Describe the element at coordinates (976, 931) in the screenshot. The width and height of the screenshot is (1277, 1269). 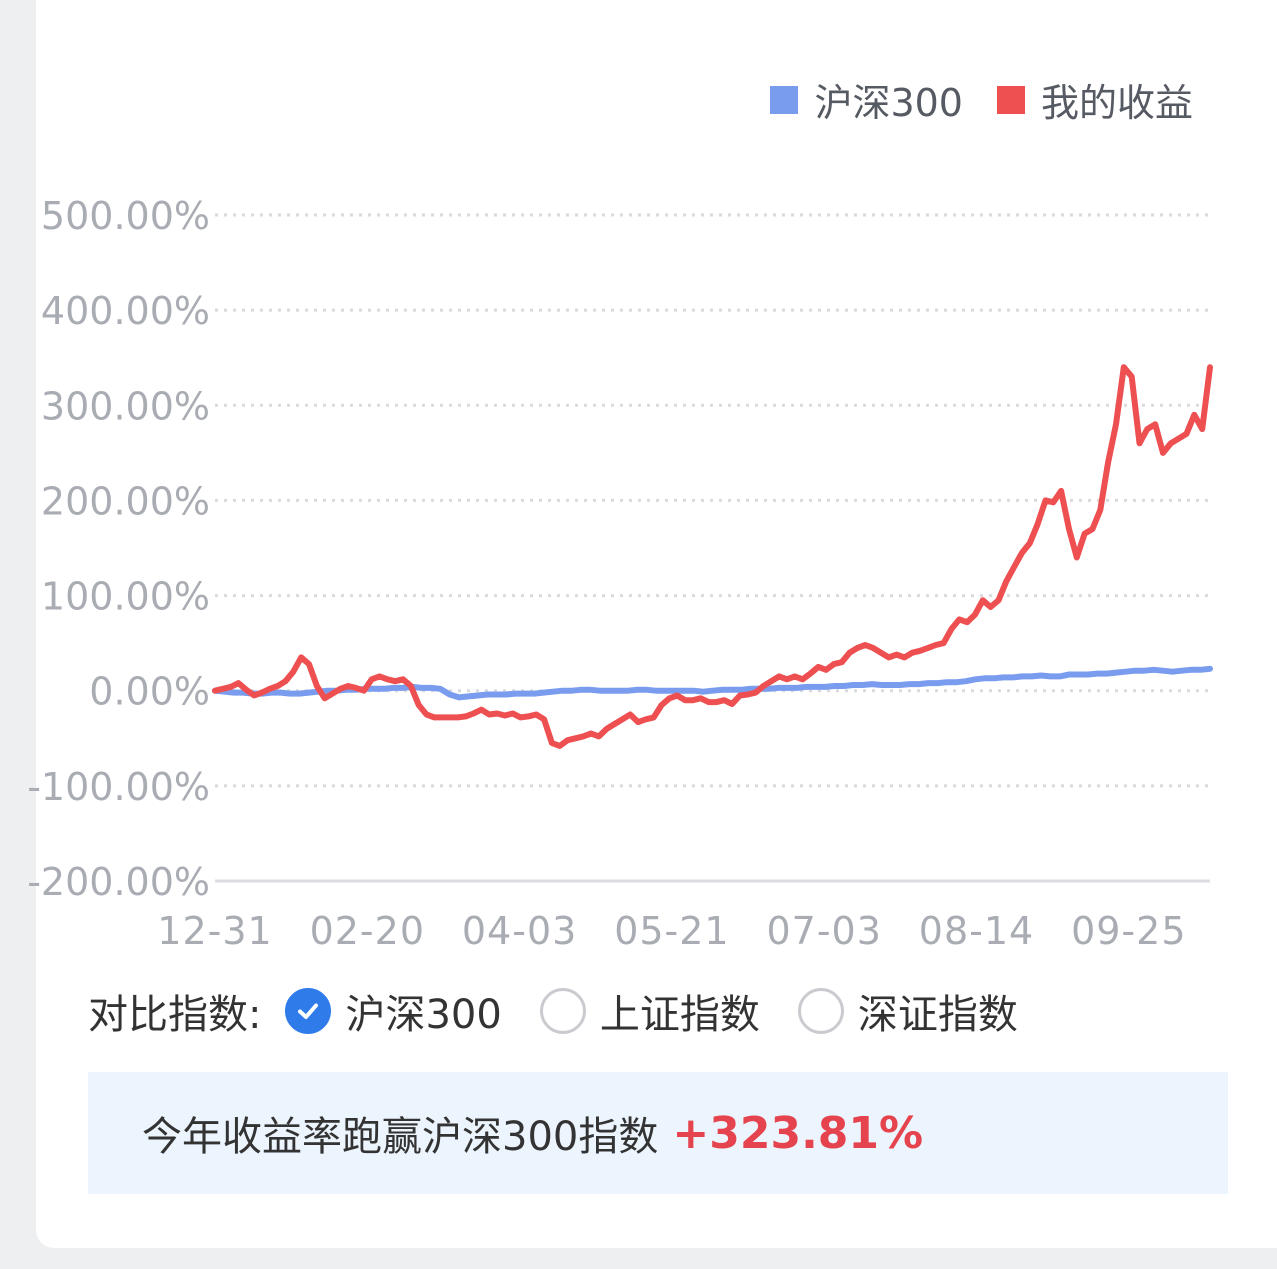
I see `x-tick-label: 08-14` at that location.